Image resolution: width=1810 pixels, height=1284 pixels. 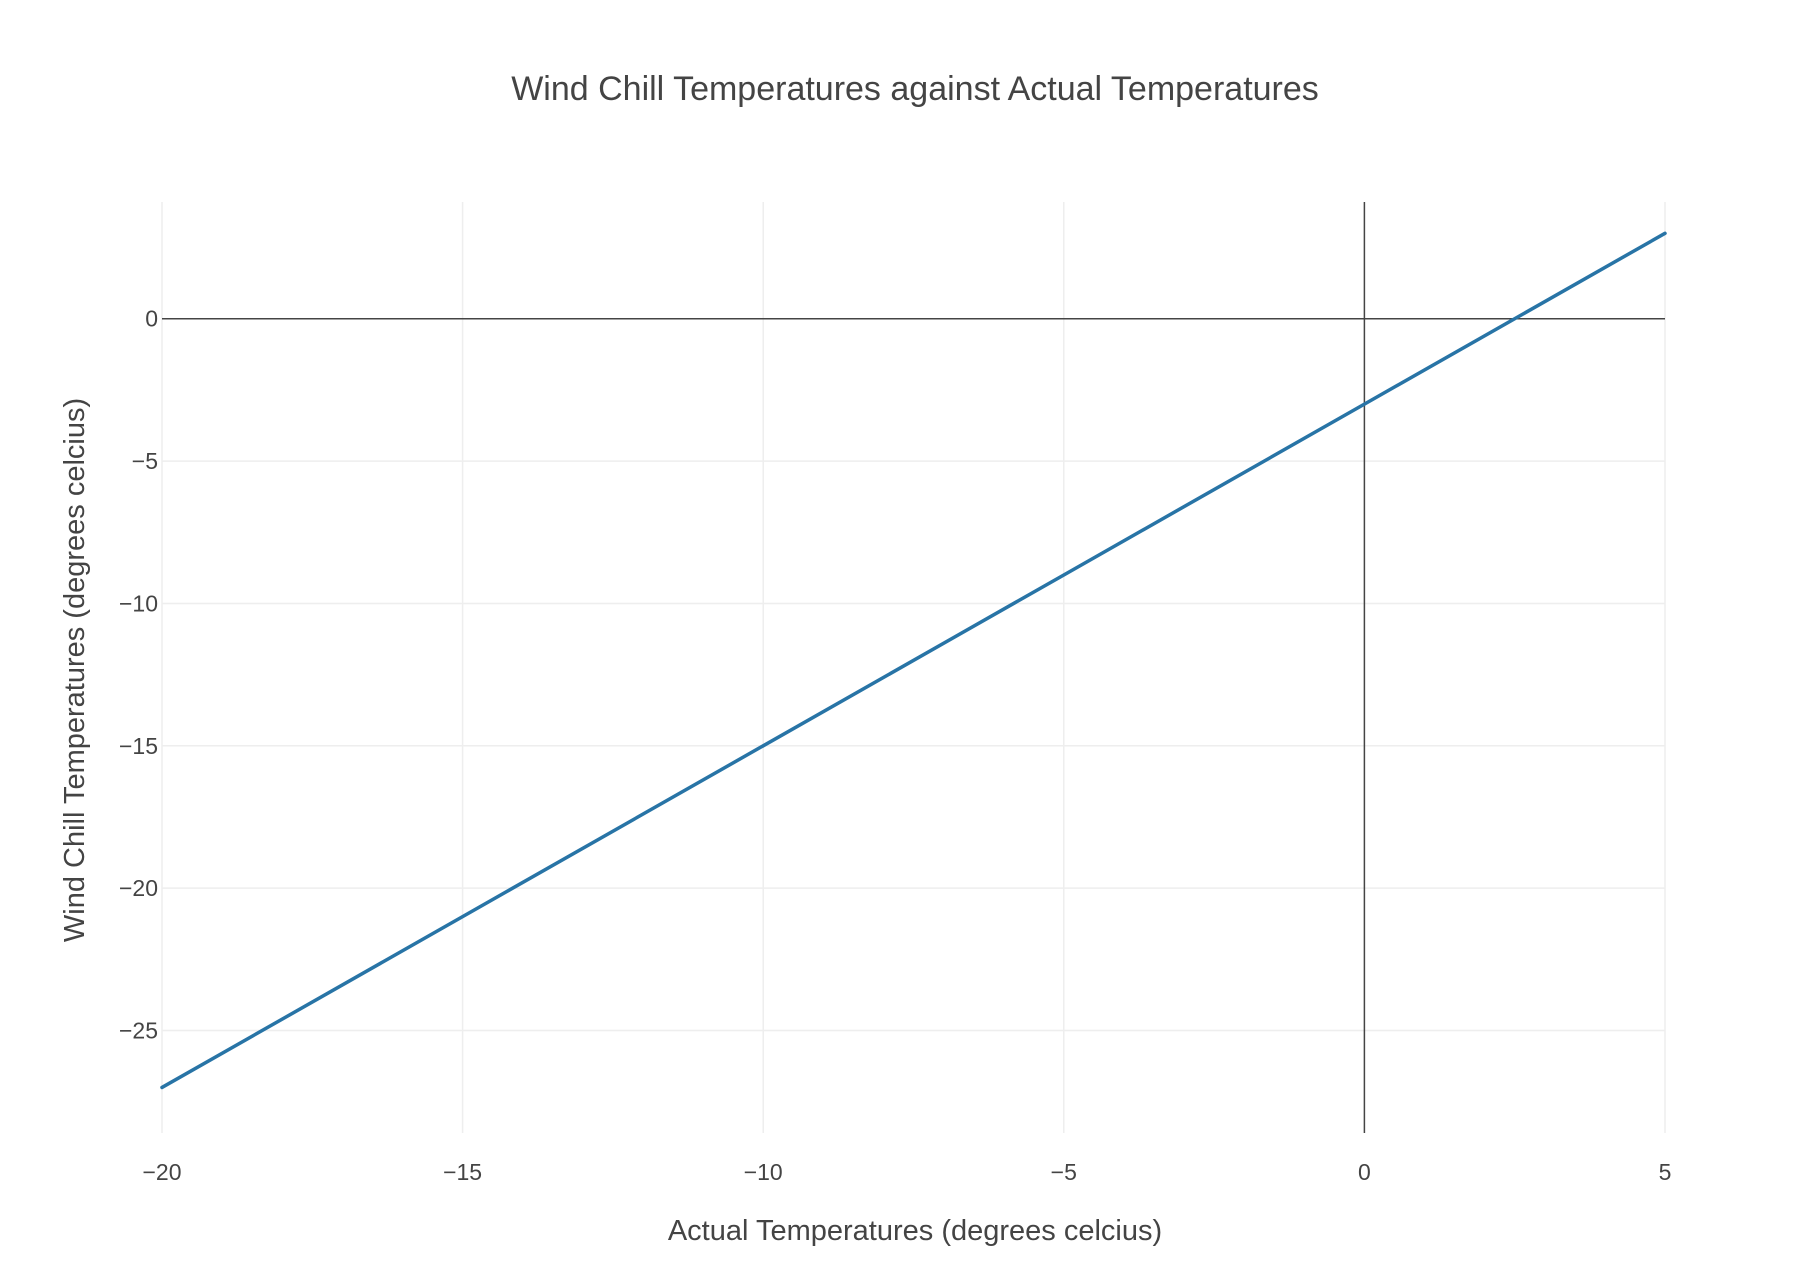 I want to click on y-tick-label: −20, so click(x=138, y=888).